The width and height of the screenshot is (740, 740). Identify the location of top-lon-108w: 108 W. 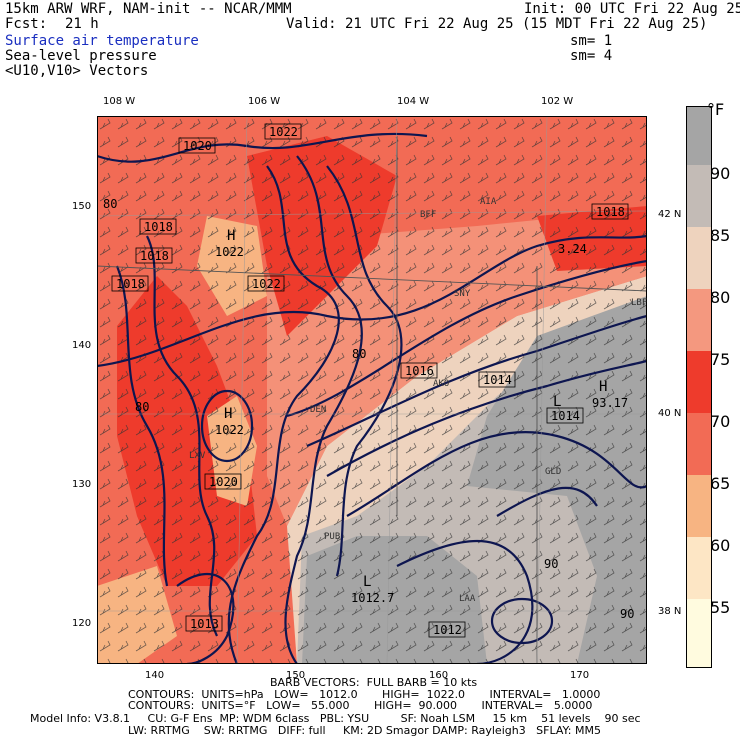
(119, 101).